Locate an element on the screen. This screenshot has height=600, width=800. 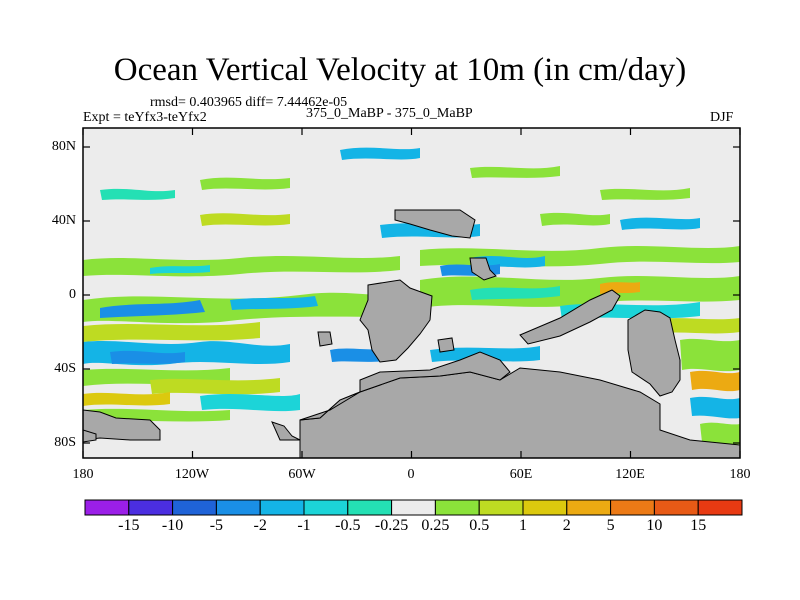
comparison-label: 375_0_MaBP - 375_0_MaBP is located at coordinates (389, 113).